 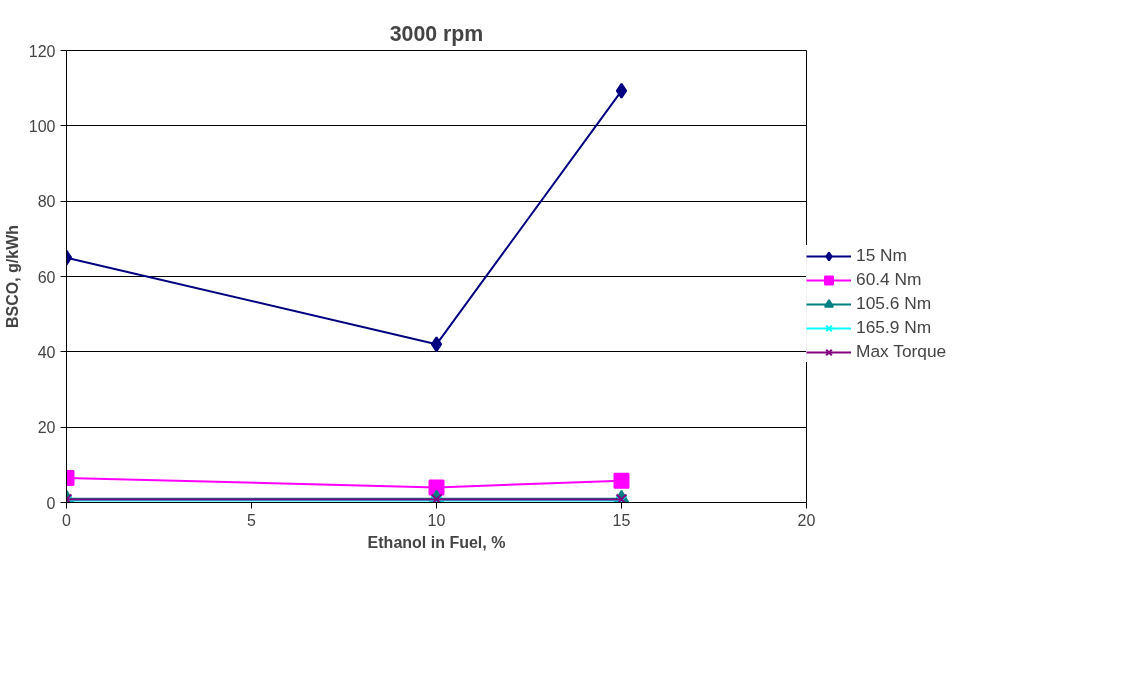 I want to click on legend-label: 165.9 Nm, so click(x=894, y=327).